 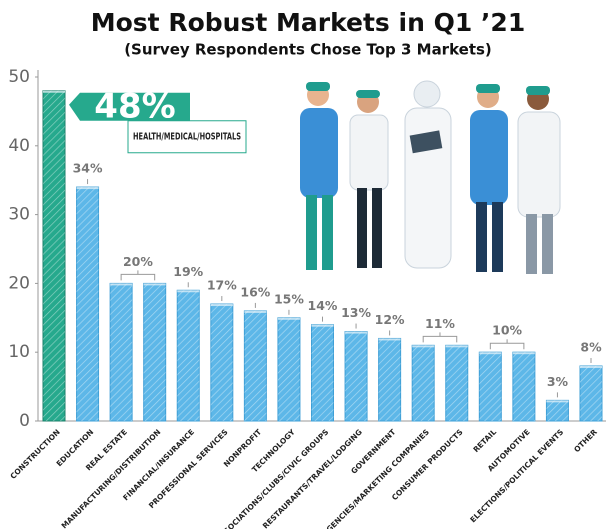 What do you see at coordinates (585, 440) in the screenshot?
I see `x-tick-label: OTHER` at bounding box center [585, 440].